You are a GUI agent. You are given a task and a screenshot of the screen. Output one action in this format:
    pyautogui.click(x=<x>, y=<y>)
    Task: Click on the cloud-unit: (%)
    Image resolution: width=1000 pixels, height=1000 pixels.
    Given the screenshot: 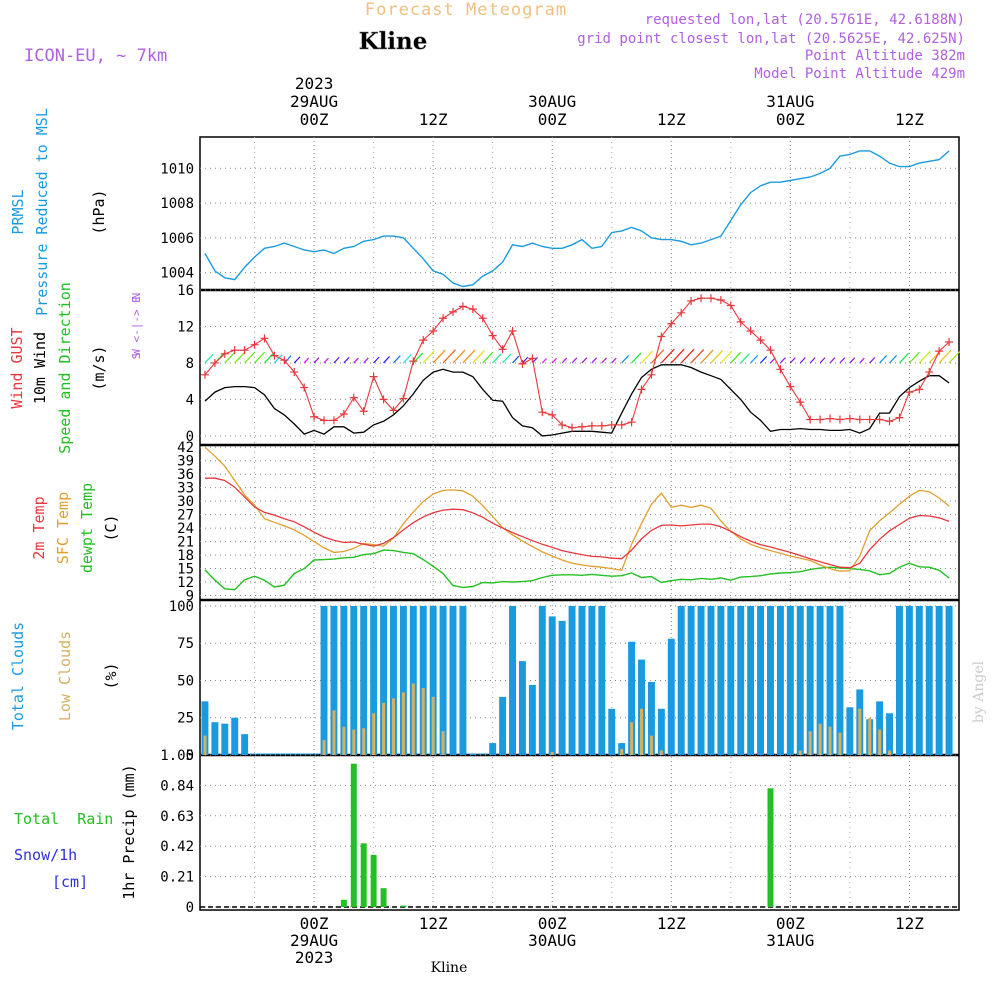 What is the action you would take?
    pyautogui.click(x=111, y=675)
    